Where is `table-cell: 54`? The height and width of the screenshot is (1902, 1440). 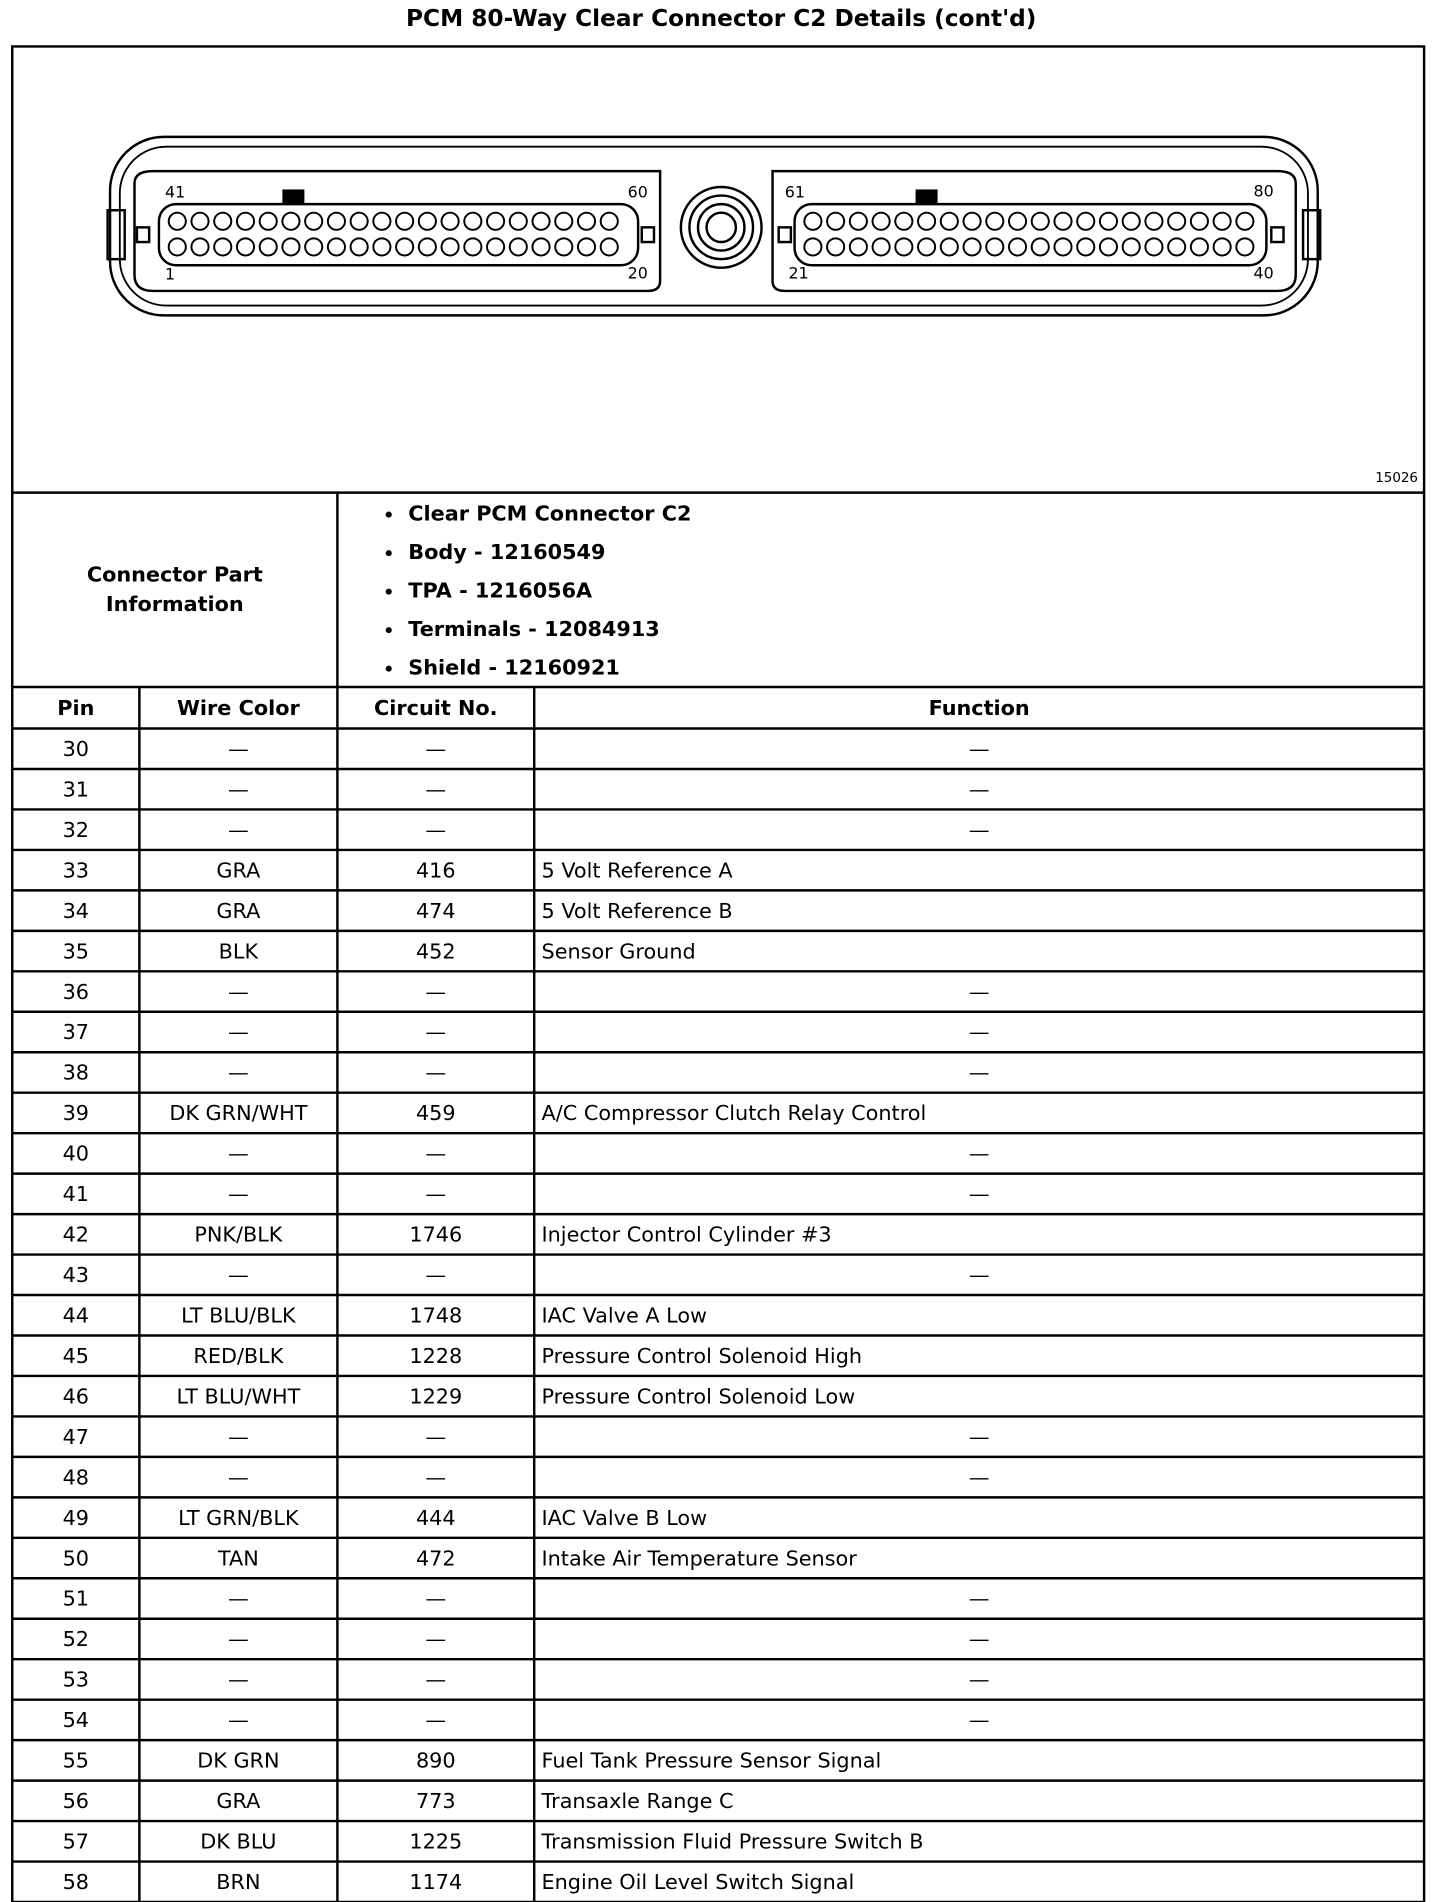 table-cell: 54 is located at coordinates (76, 1720).